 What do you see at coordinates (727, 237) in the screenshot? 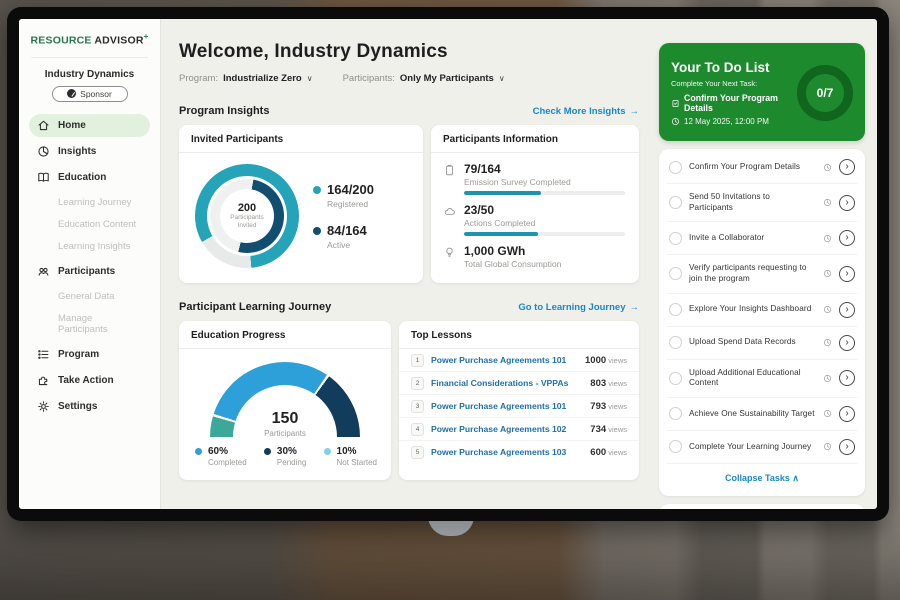
I see `task-label: Invite a Collaborator` at bounding box center [727, 237].